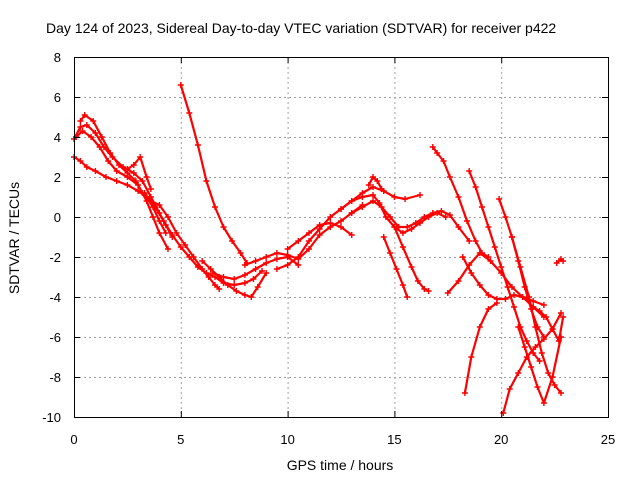 The height and width of the screenshot is (480, 640). What do you see at coordinates (57, 137) in the screenshot?
I see `y-tick-label: 4` at bounding box center [57, 137].